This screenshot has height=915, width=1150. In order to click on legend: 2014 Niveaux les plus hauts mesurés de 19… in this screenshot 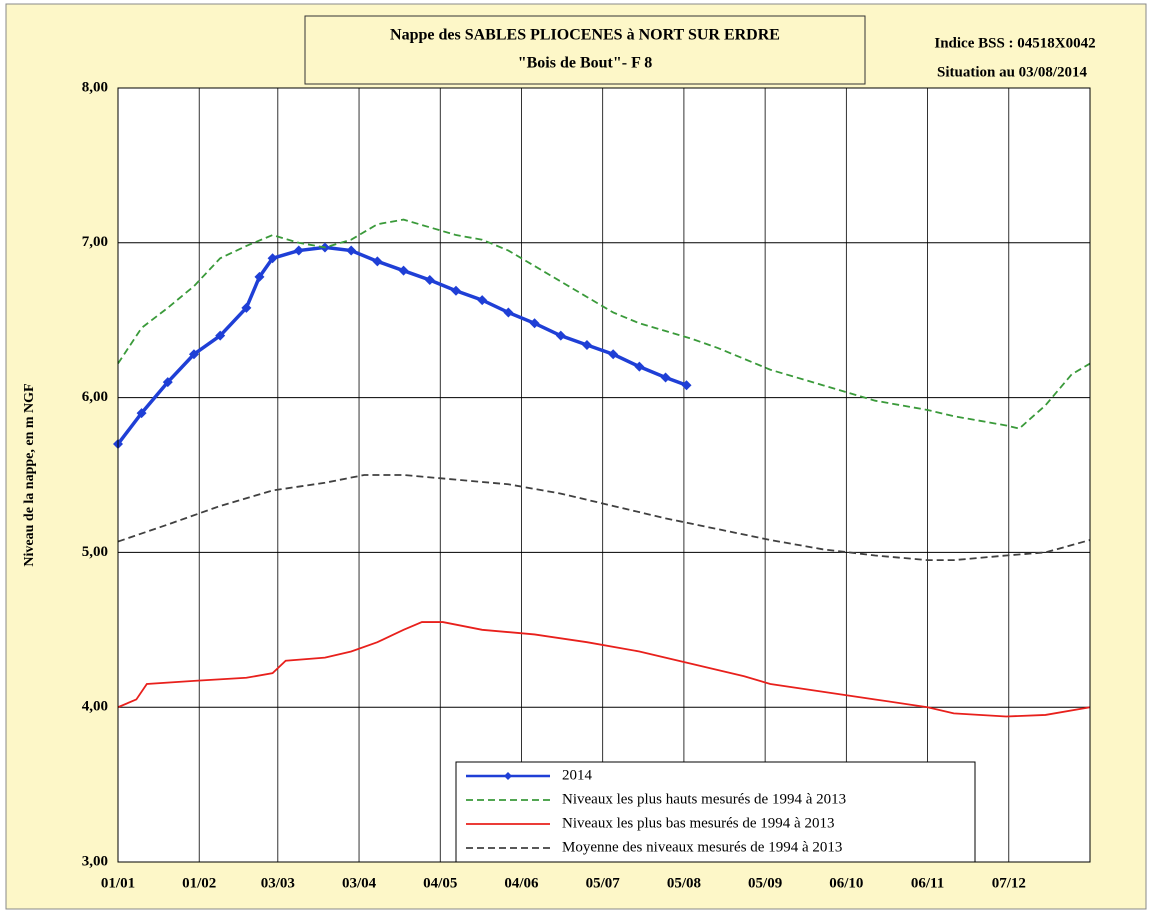, I will do `click(715, 812)`.